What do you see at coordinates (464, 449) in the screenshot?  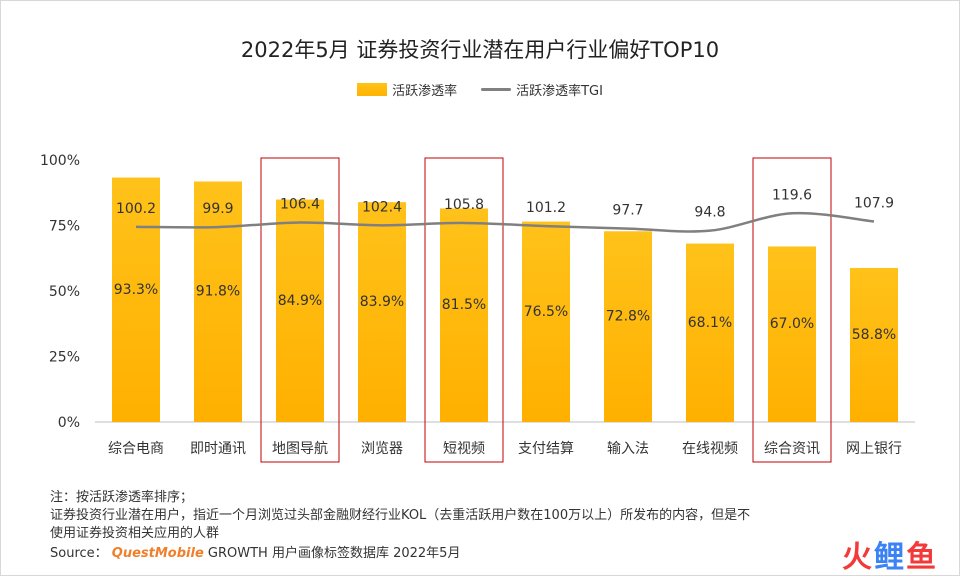 I see `x-tick-label: 短视频` at bounding box center [464, 449].